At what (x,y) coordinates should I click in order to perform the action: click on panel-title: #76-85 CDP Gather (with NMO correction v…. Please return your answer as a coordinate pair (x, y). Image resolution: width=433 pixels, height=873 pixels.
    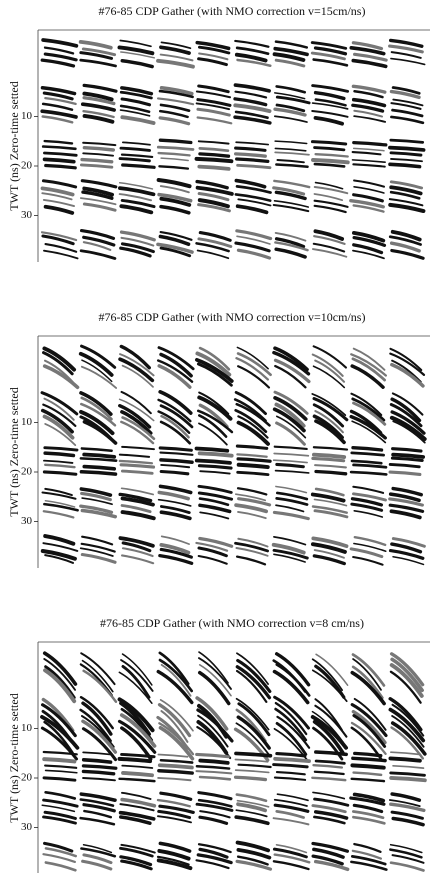
    Looking at the image, I should click on (232, 623).